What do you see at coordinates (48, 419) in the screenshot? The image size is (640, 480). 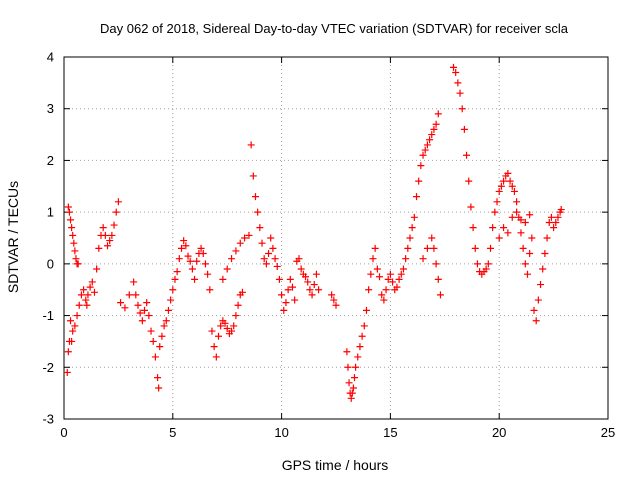 I see `y-tick-label: -3` at bounding box center [48, 419].